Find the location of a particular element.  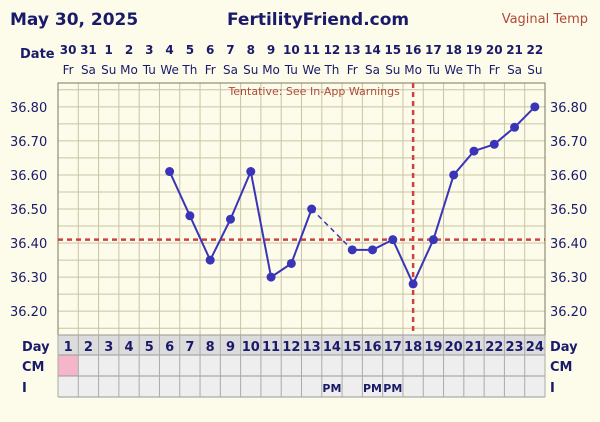

cycle-day-number: 21 is located at coordinates (474, 347).